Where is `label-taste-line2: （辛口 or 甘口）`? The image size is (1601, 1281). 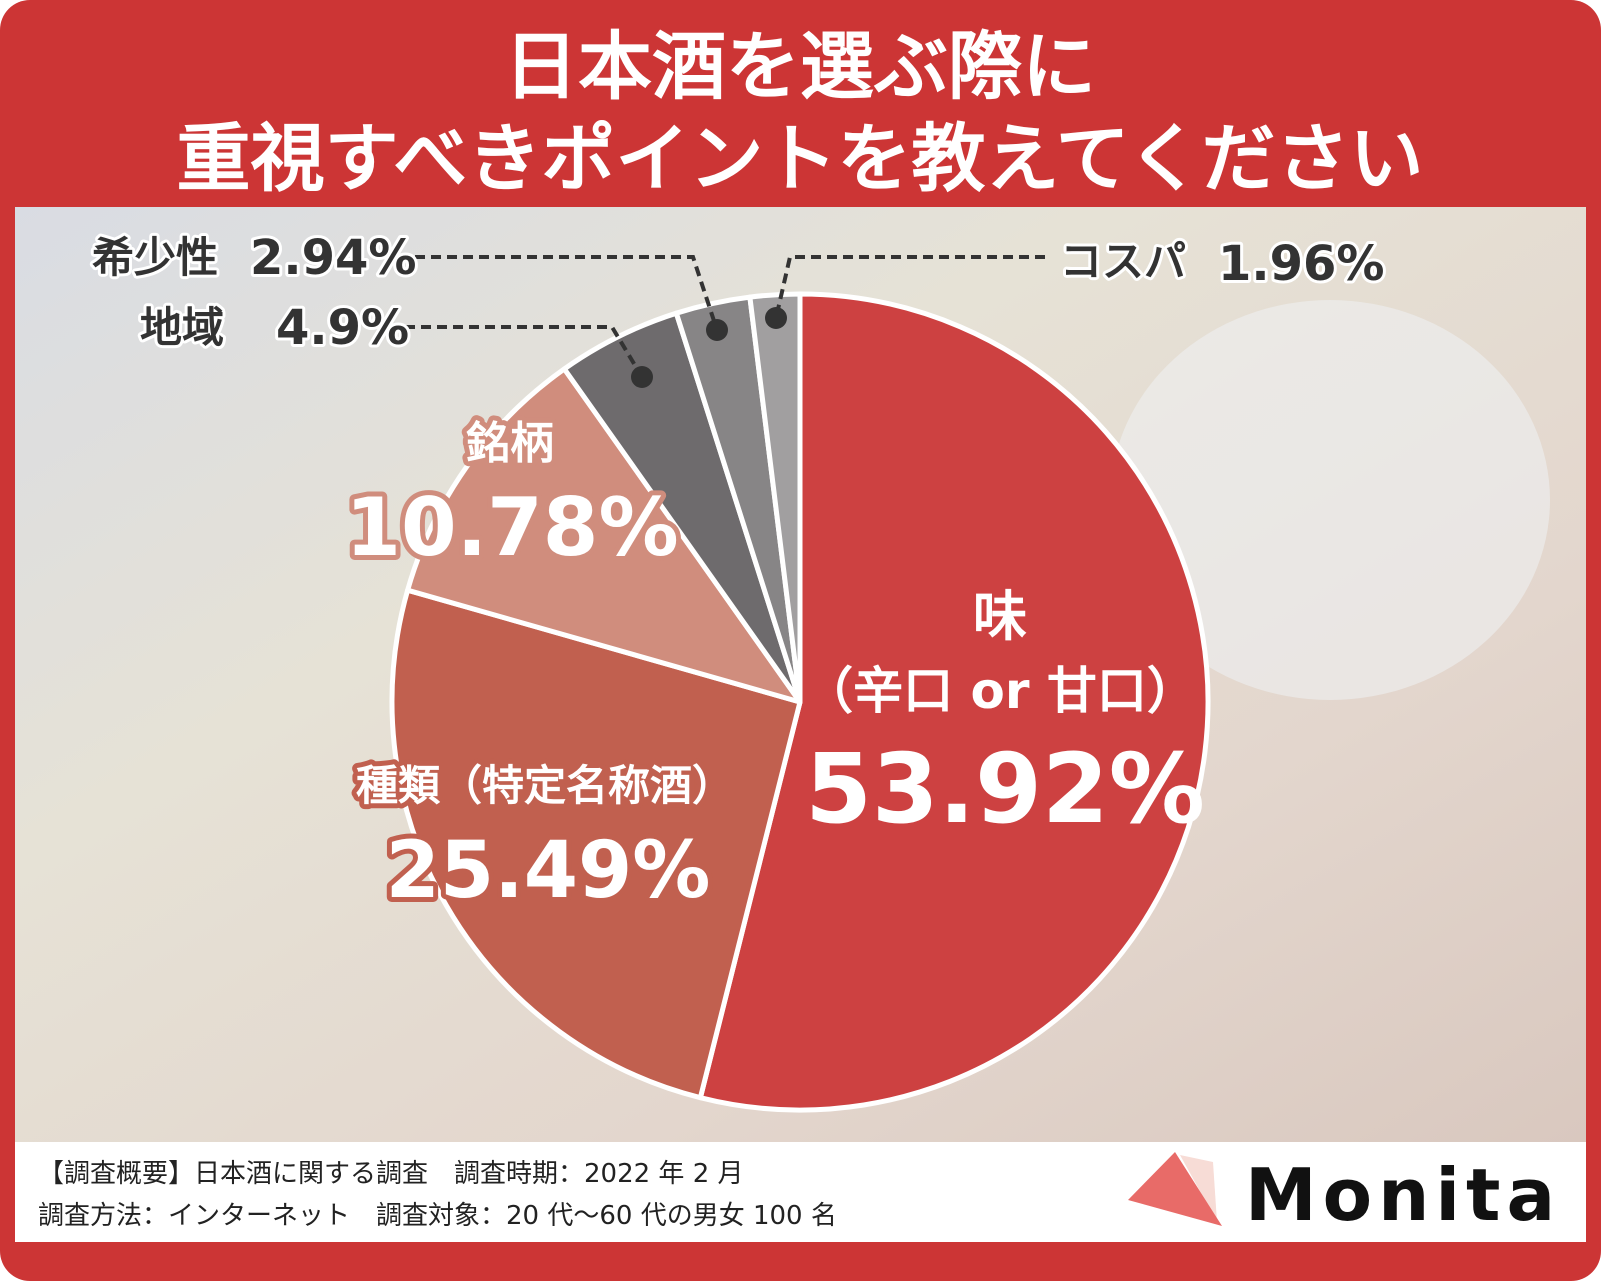
label-taste-line2: （辛口 or 甘口） is located at coordinates (1000, 691).